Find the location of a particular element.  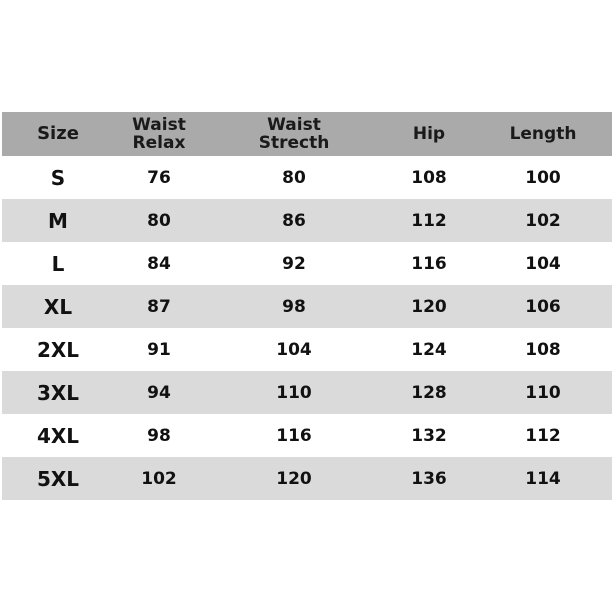

table-header-row: Size Waist Relax Waist Strecth Hip Length is located at coordinates (307, 134).